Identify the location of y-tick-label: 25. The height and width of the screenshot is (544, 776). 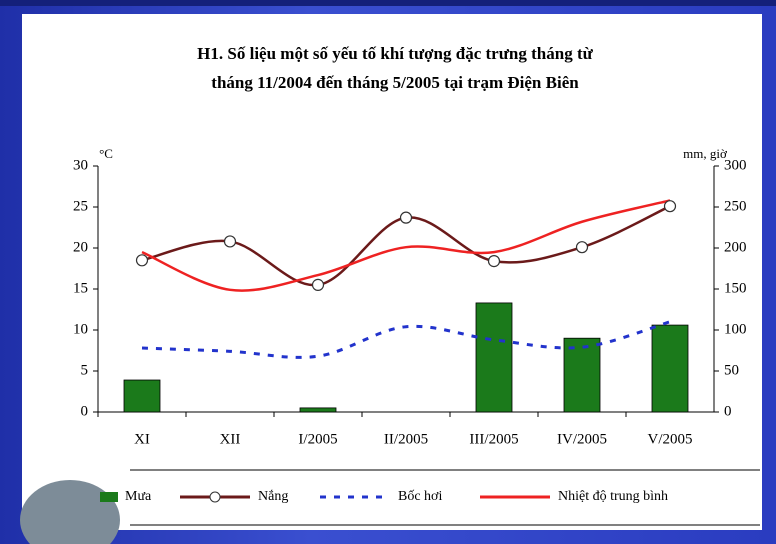
(80, 206).